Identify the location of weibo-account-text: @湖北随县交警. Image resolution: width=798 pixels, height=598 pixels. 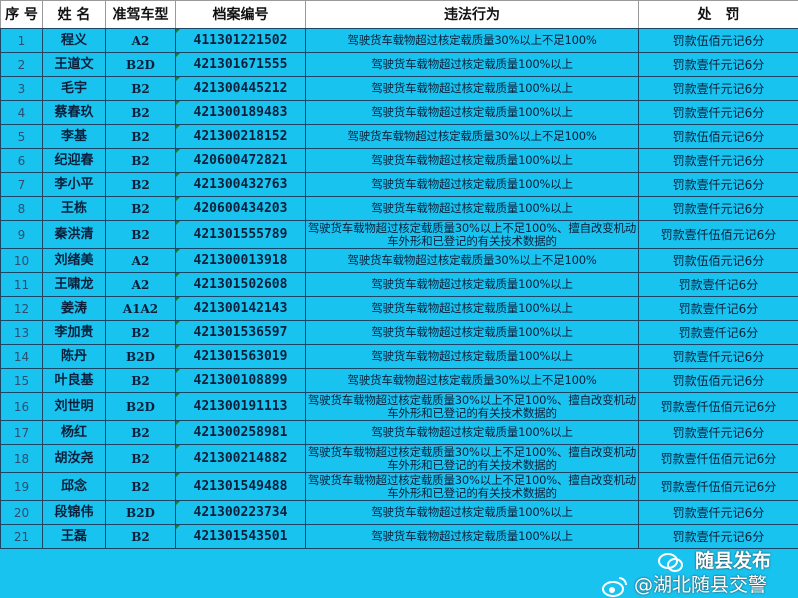
(701, 585).